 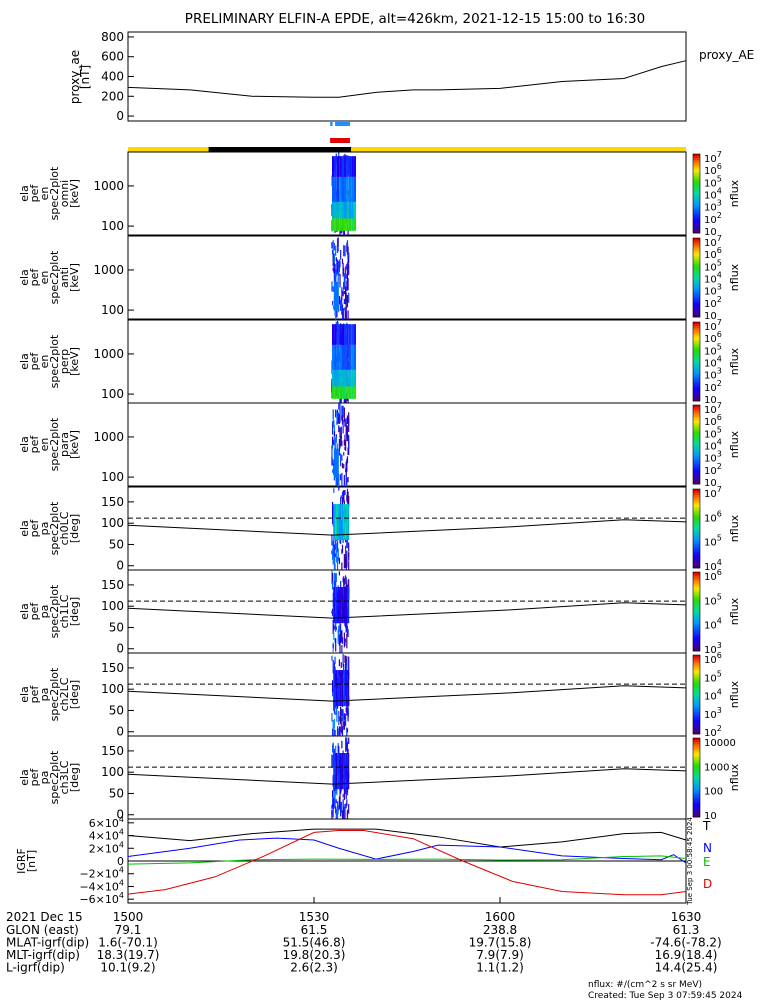 What do you see at coordinates (713, 541) in the screenshot?
I see `colorbar-tick-label: 10⁵` at bounding box center [713, 541].